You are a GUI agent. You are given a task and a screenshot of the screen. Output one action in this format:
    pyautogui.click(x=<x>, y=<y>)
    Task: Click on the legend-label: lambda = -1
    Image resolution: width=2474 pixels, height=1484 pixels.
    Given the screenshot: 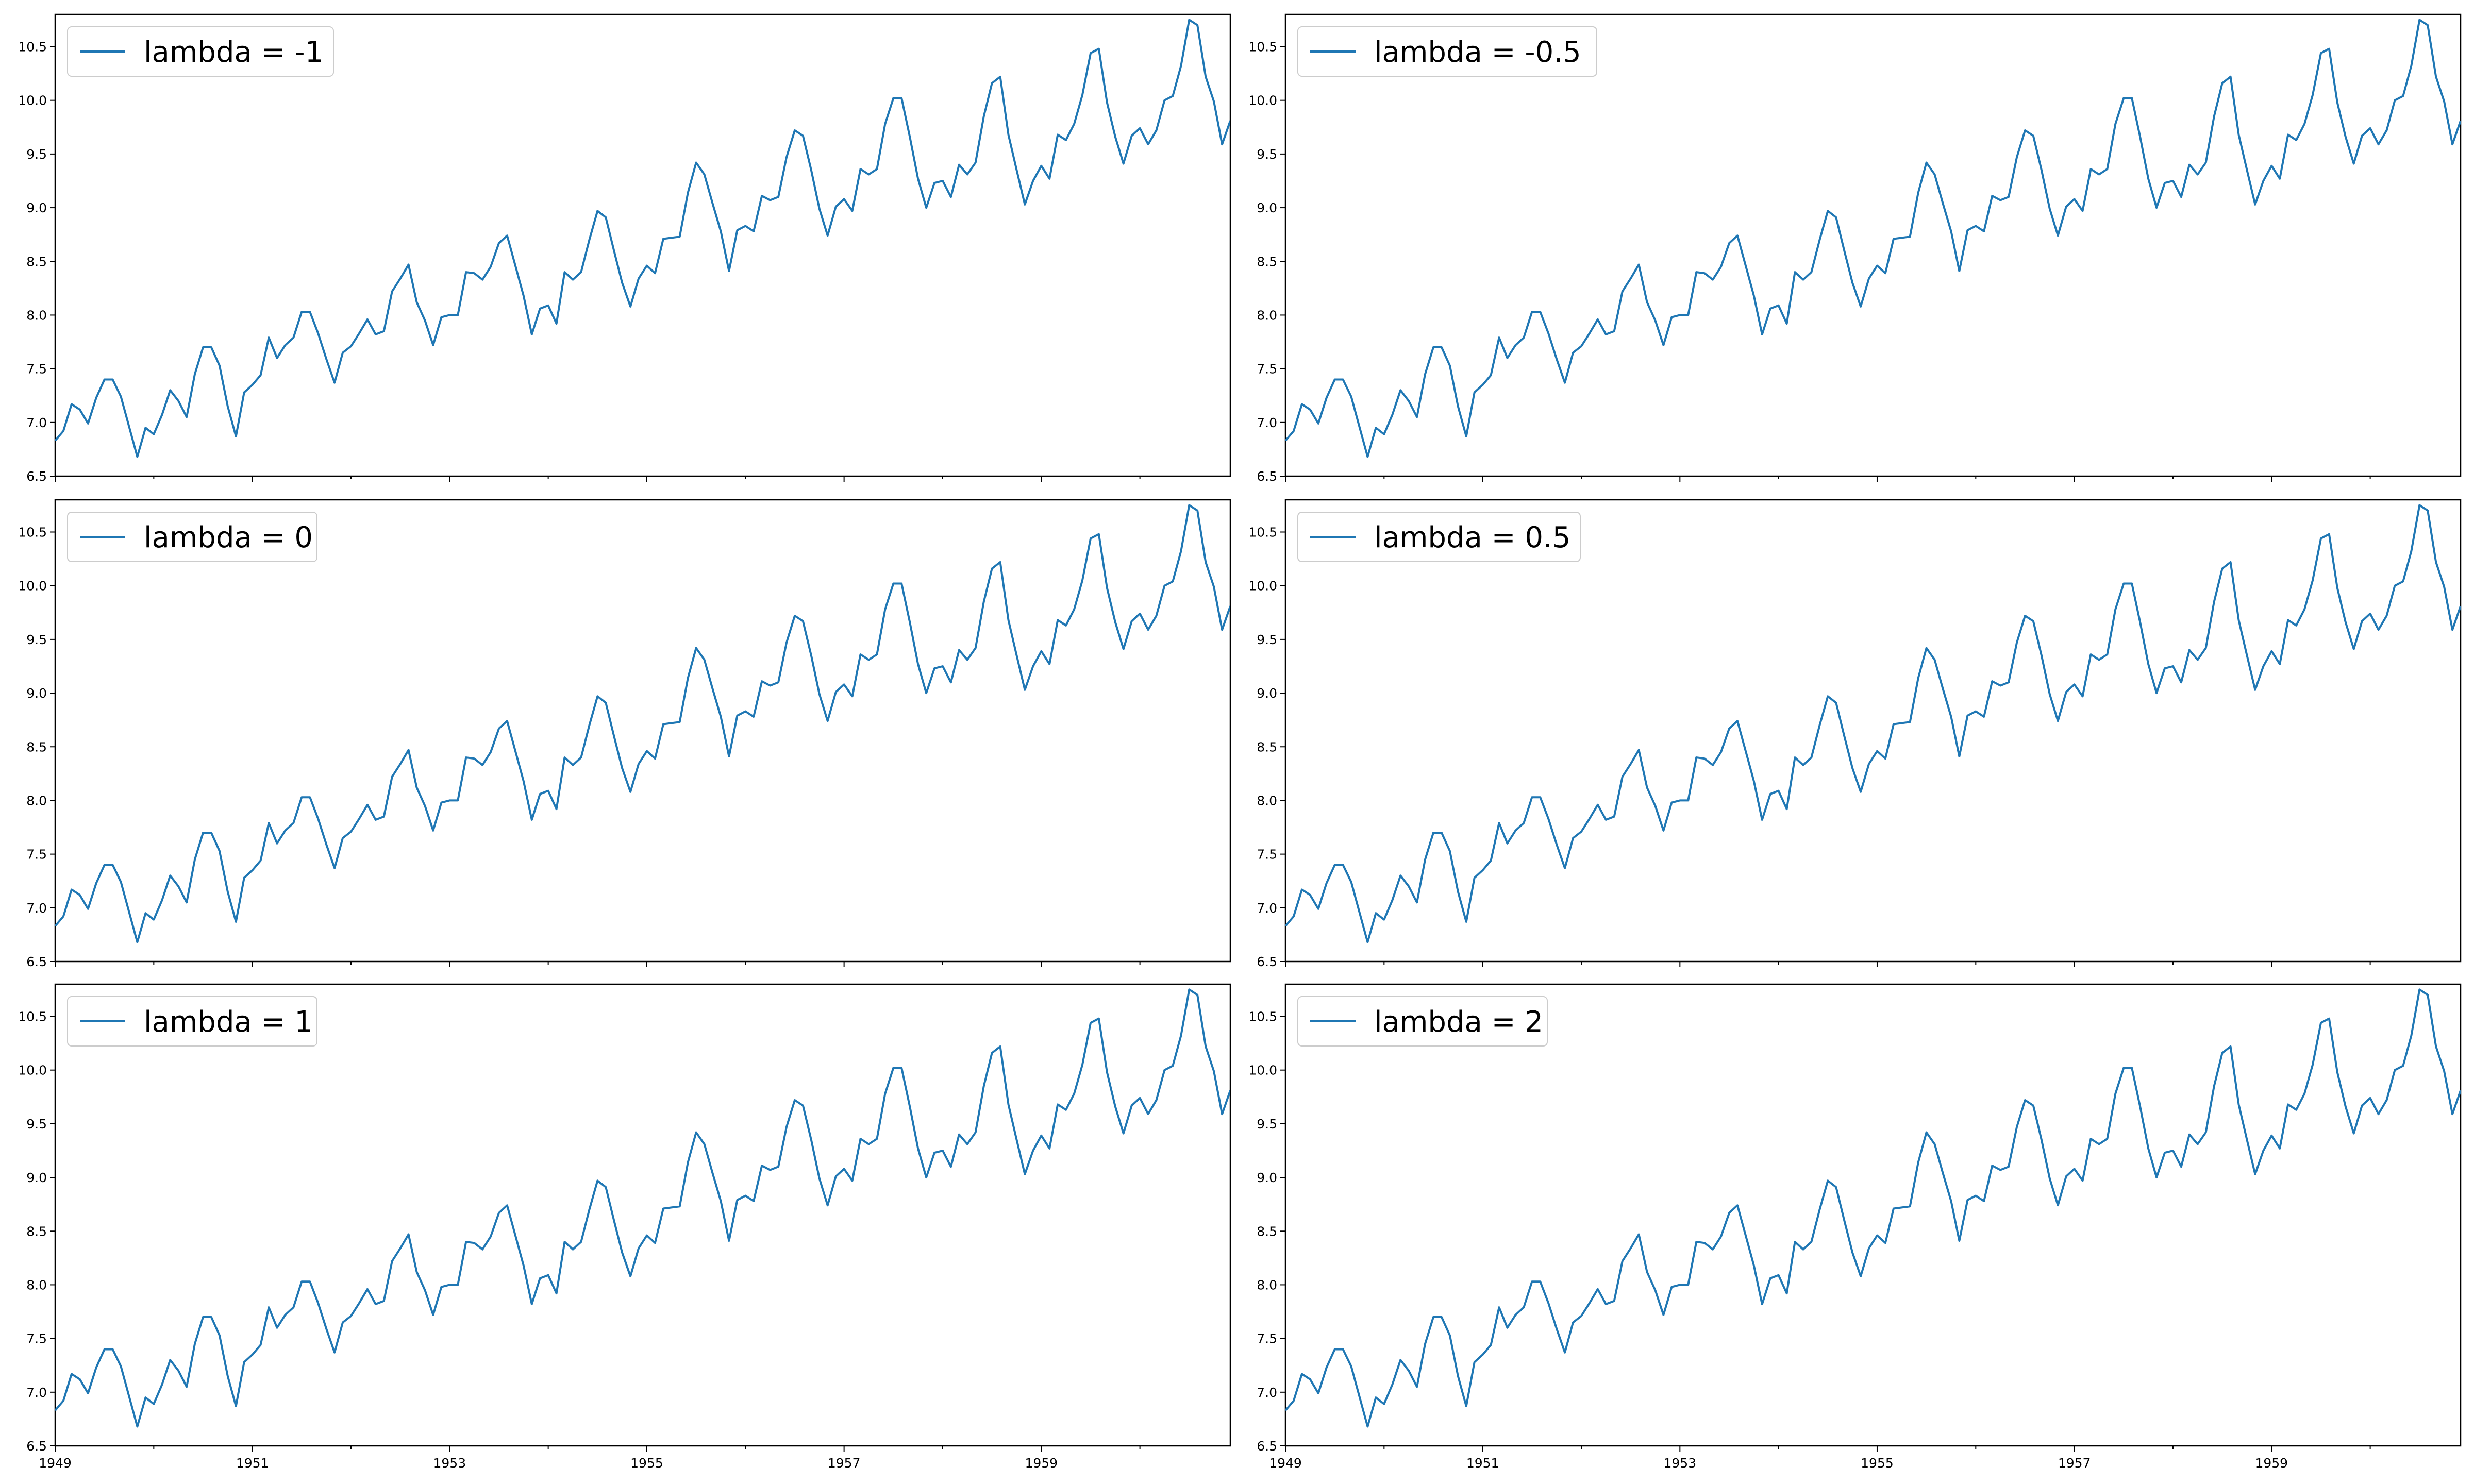 What is the action you would take?
    pyautogui.click(x=233, y=52)
    